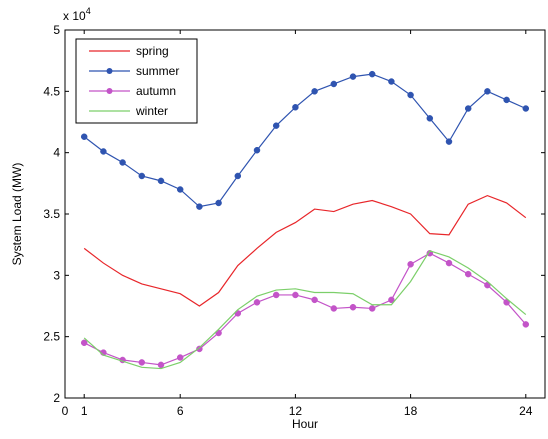 The height and width of the screenshot is (439, 548). What do you see at coordinates (526, 411) in the screenshot?
I see `x-tick-label: 24` at bounding box center [526, 411].